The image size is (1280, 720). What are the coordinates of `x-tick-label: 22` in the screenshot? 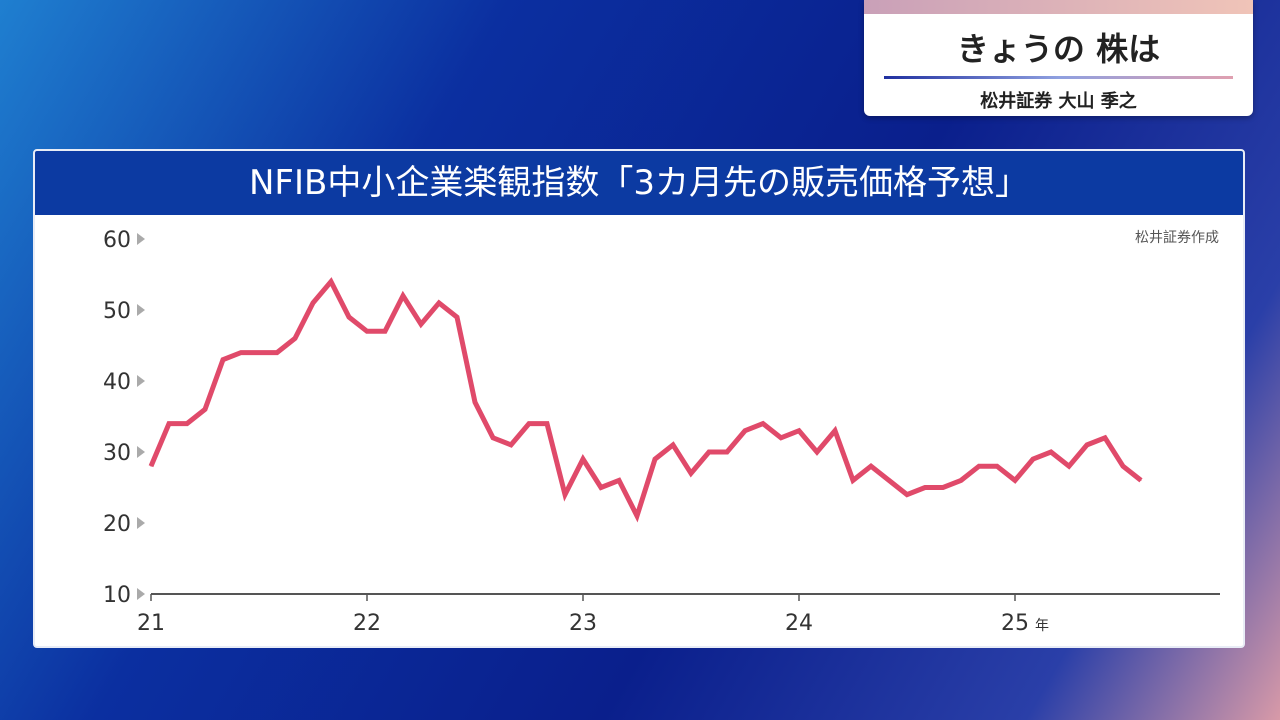 It's located at (367, 623).